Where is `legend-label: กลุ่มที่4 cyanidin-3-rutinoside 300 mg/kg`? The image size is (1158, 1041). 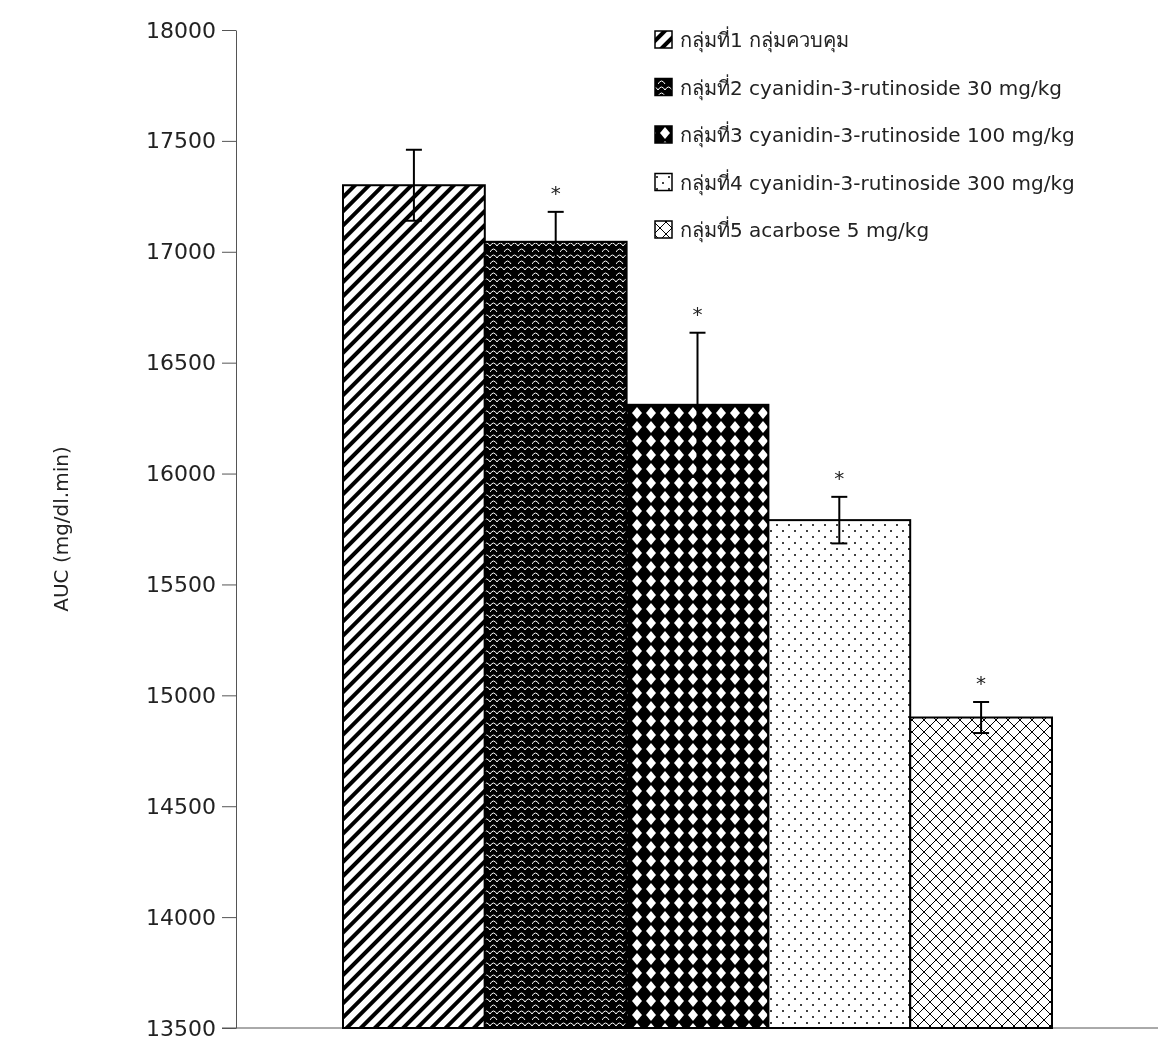 legend-label: กลุ่มที่4 cyanidin-3-rutinoside 300 mg/kg is located at coordinates (877, 182).